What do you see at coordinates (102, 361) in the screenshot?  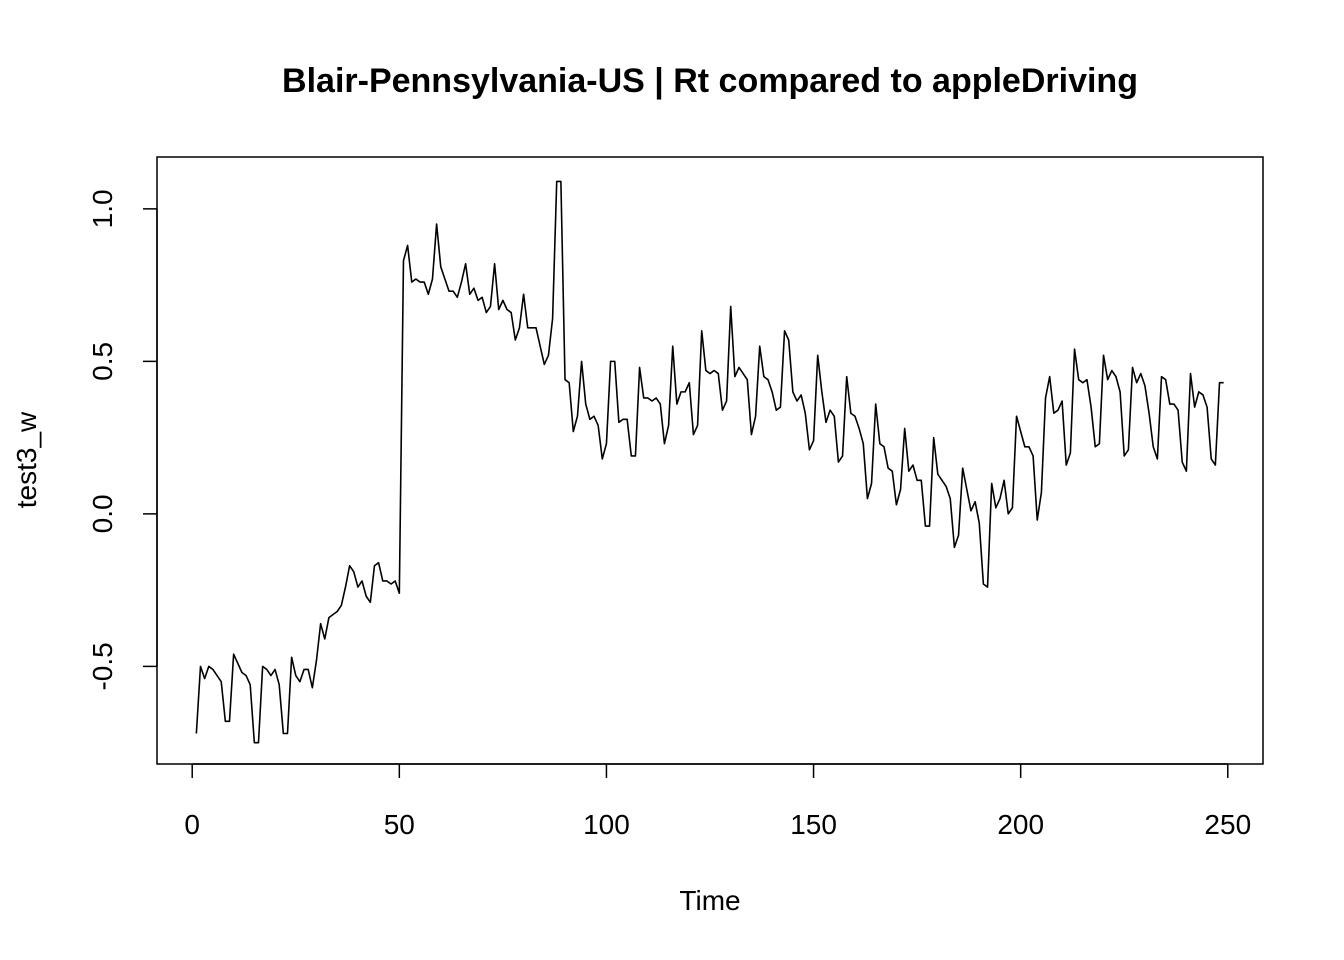 I see `y-tick-label: 0.5` at bounding box center [102, 361].